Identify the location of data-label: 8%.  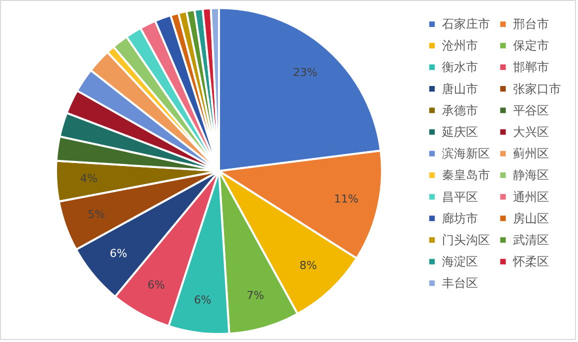
(308, 265).